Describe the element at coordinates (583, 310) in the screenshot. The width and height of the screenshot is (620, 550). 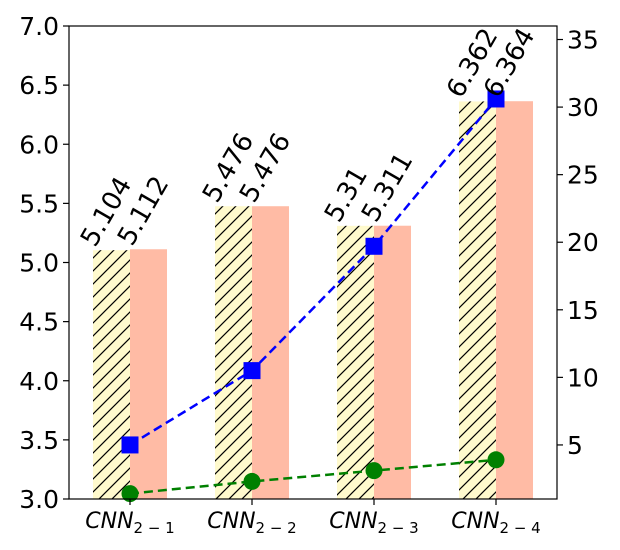
I see `y-right-tick-label-2: 15` at that location.